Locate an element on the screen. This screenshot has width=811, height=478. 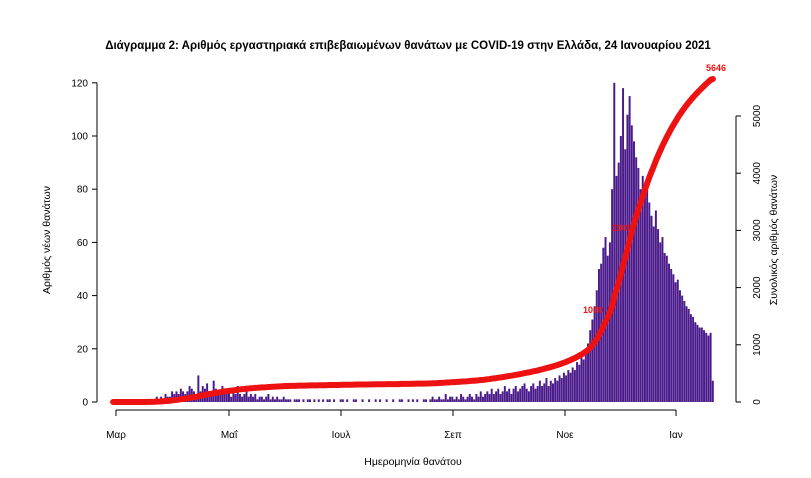
left-axis-tick-label: 20 is located at coordinates (83, 349).